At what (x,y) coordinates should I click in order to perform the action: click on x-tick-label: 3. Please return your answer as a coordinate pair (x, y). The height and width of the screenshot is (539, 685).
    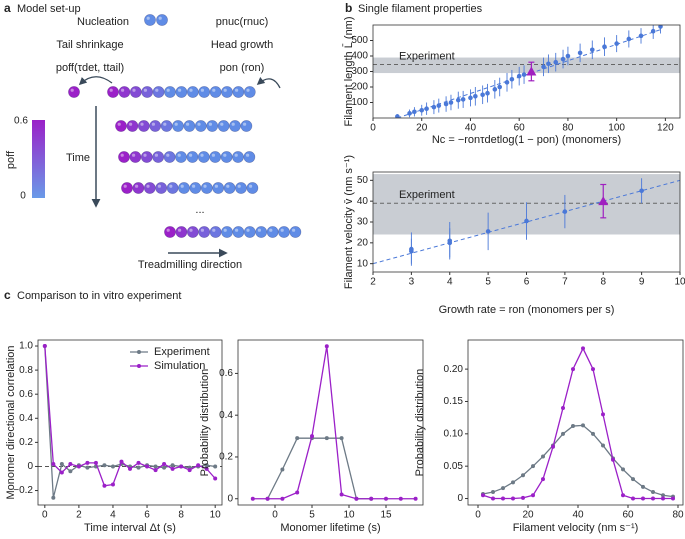
    Looking at the image, I should click on (412, 282).